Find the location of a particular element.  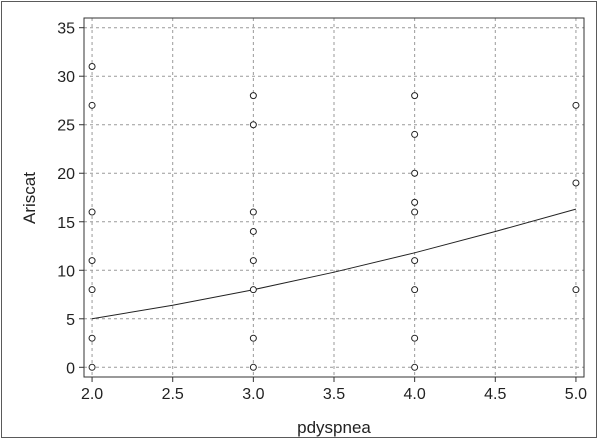

y-tick-label: 15 is located at coordinates (66, 223).